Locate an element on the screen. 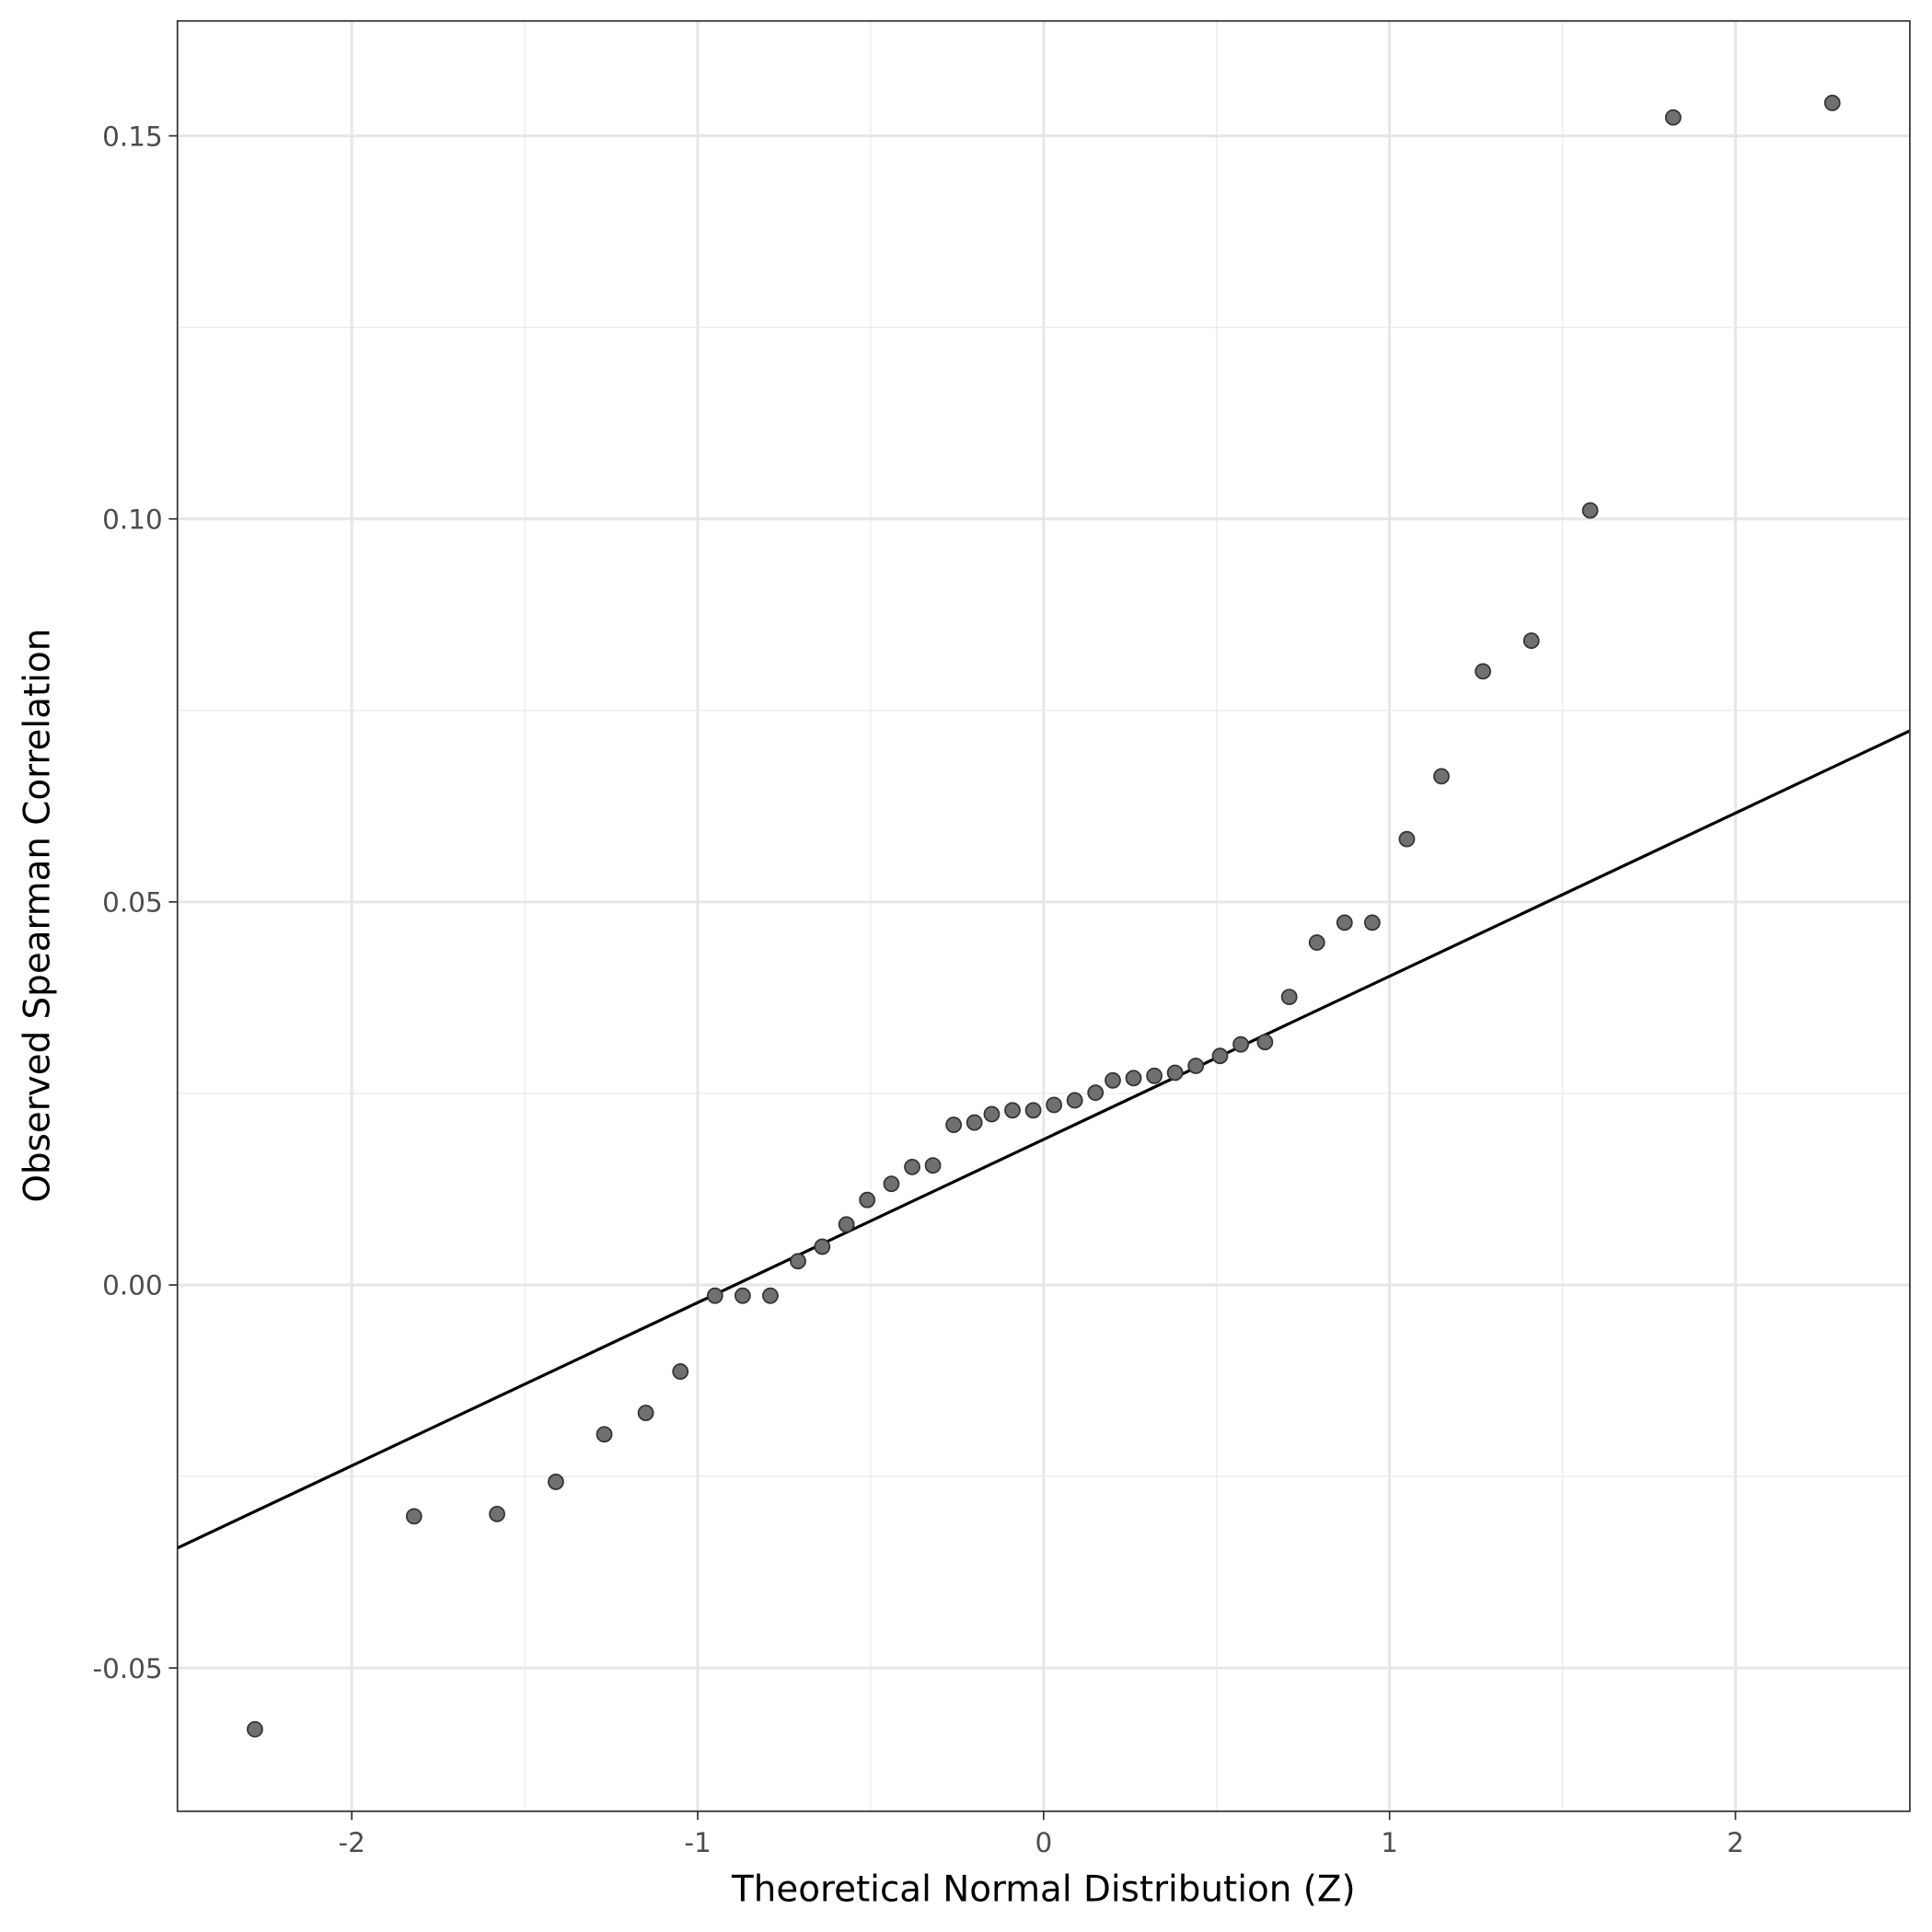  x-tick-label: 0 is located at coordinates (1044, 1843).